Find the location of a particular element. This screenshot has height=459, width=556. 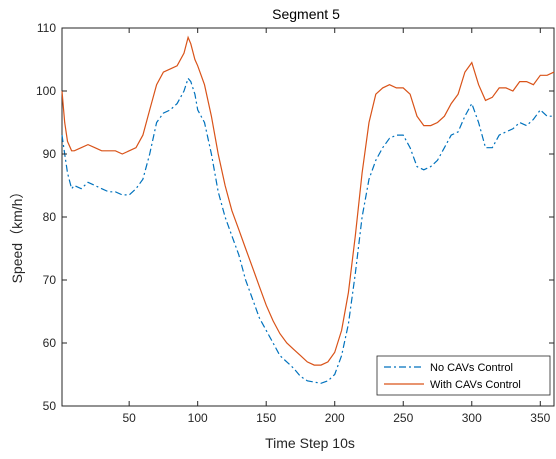

legend-label-with-cavs: With CAVs Control is located at coordinates (475, 385).